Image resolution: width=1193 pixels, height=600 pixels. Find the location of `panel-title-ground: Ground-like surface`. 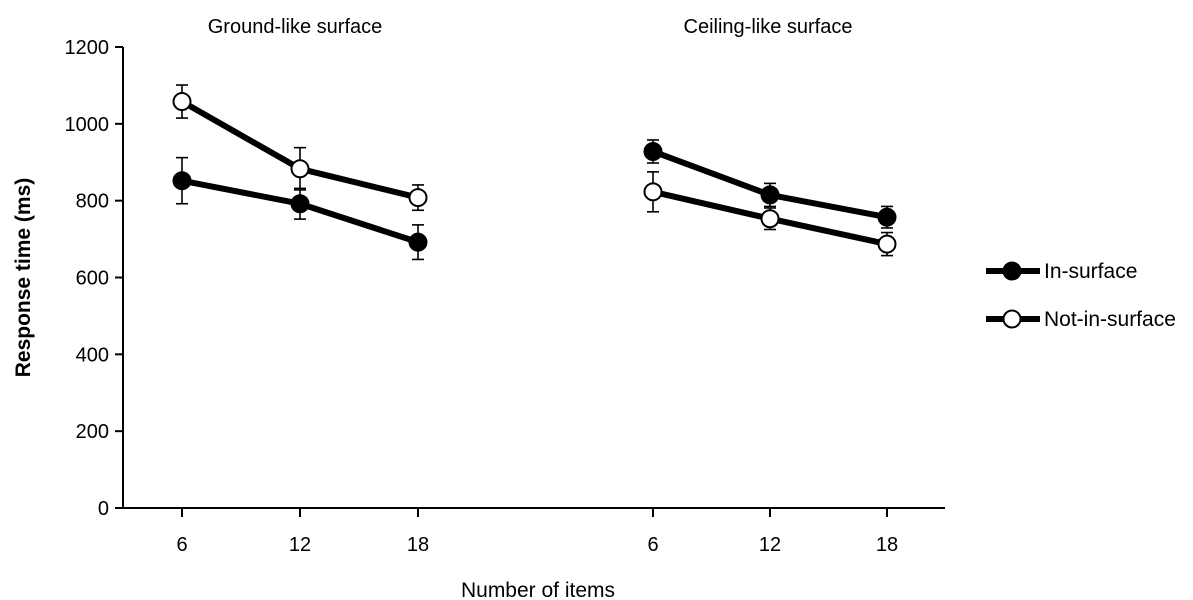

panel-title-ground: Ground-like surface is located at coordinates (295, 27).